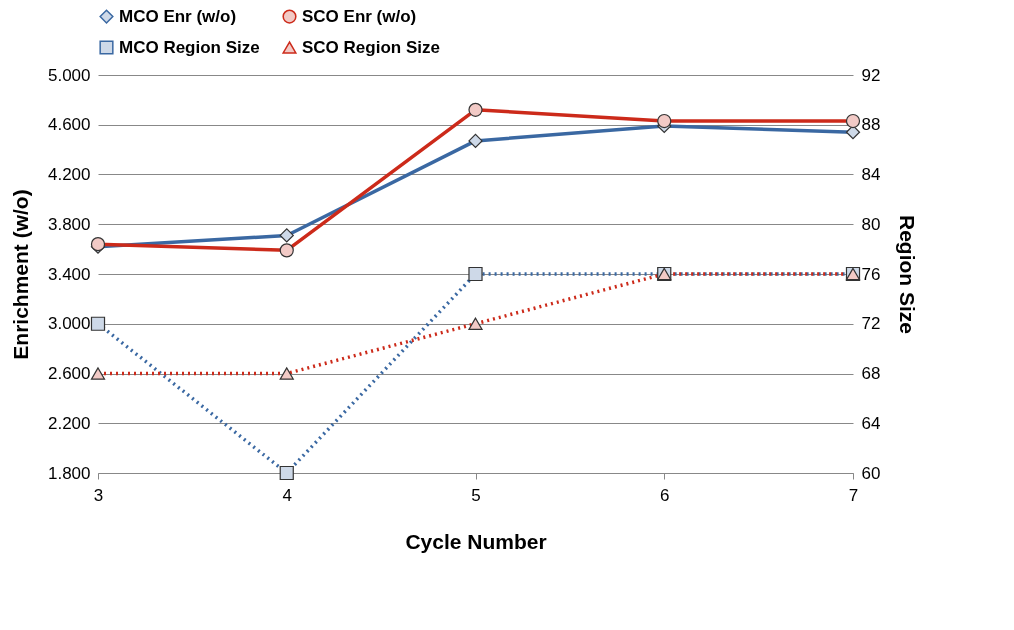 This screenshot has height=630, width=1014. What do you see at coordinates (189, 47) in the screenshot?
I see `legend-label: MCO Region Size` at bounding box center [189, 47].